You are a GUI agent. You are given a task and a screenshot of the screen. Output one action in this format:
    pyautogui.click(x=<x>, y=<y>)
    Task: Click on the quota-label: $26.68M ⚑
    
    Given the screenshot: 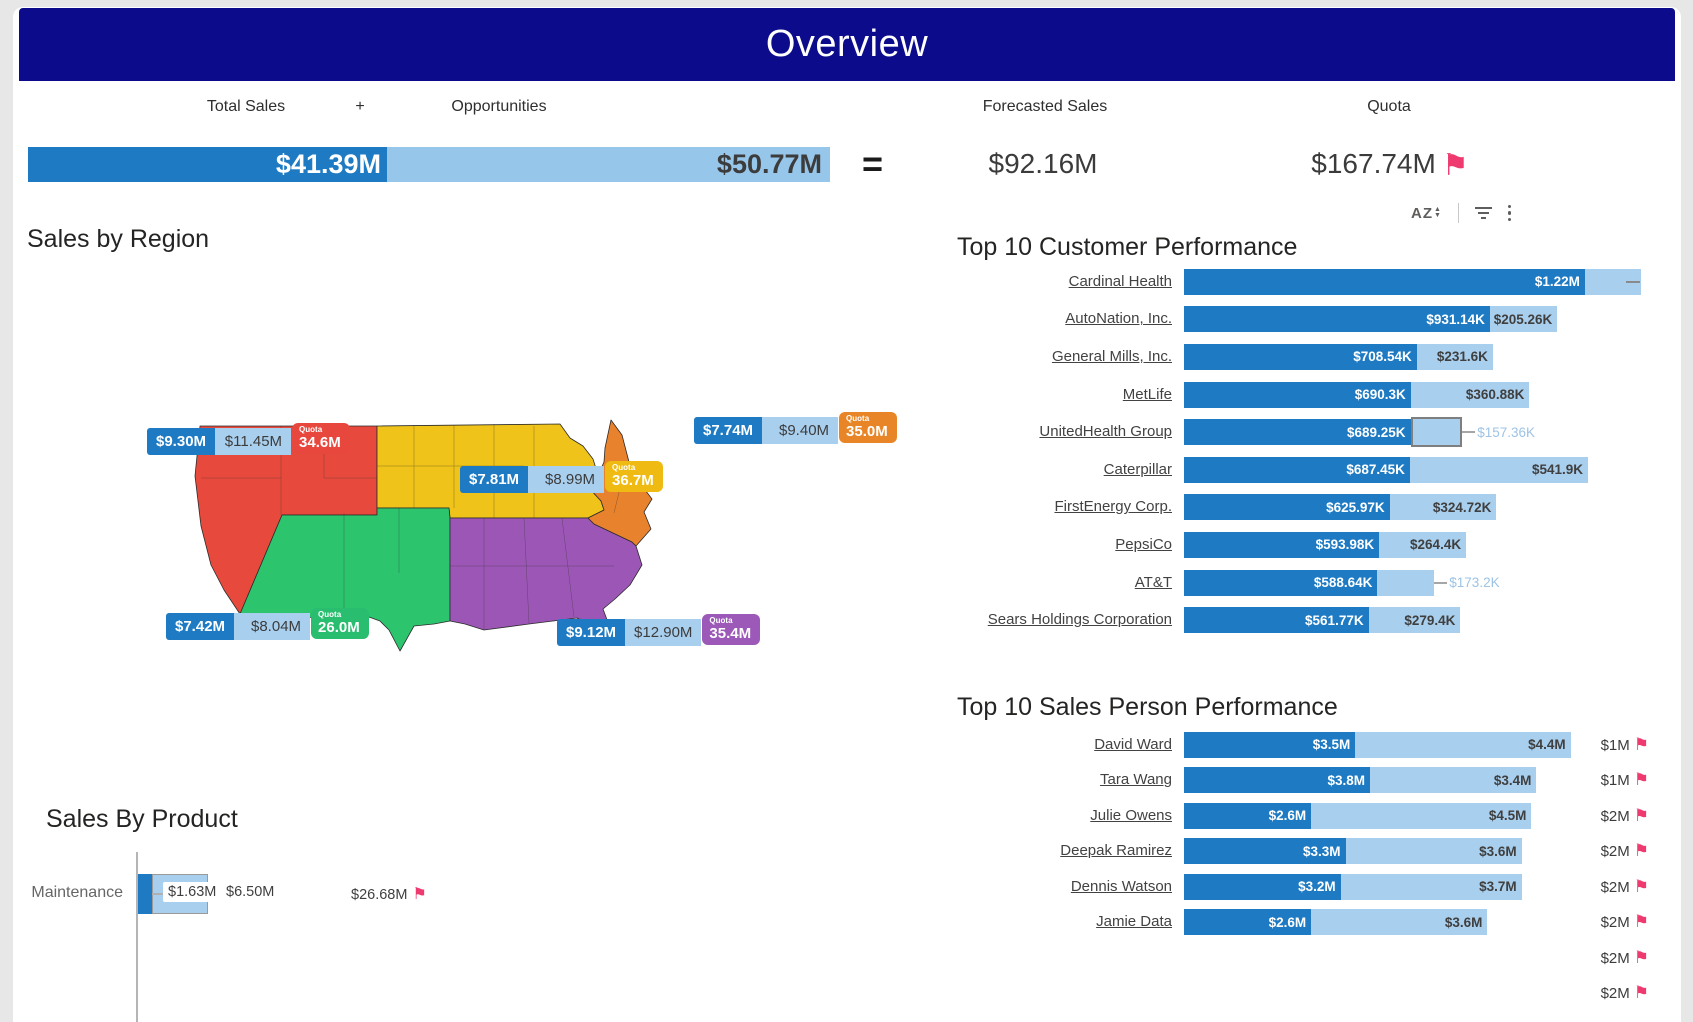 What is the action you would take?
    pyautogui.click(x=389, y=894)
    